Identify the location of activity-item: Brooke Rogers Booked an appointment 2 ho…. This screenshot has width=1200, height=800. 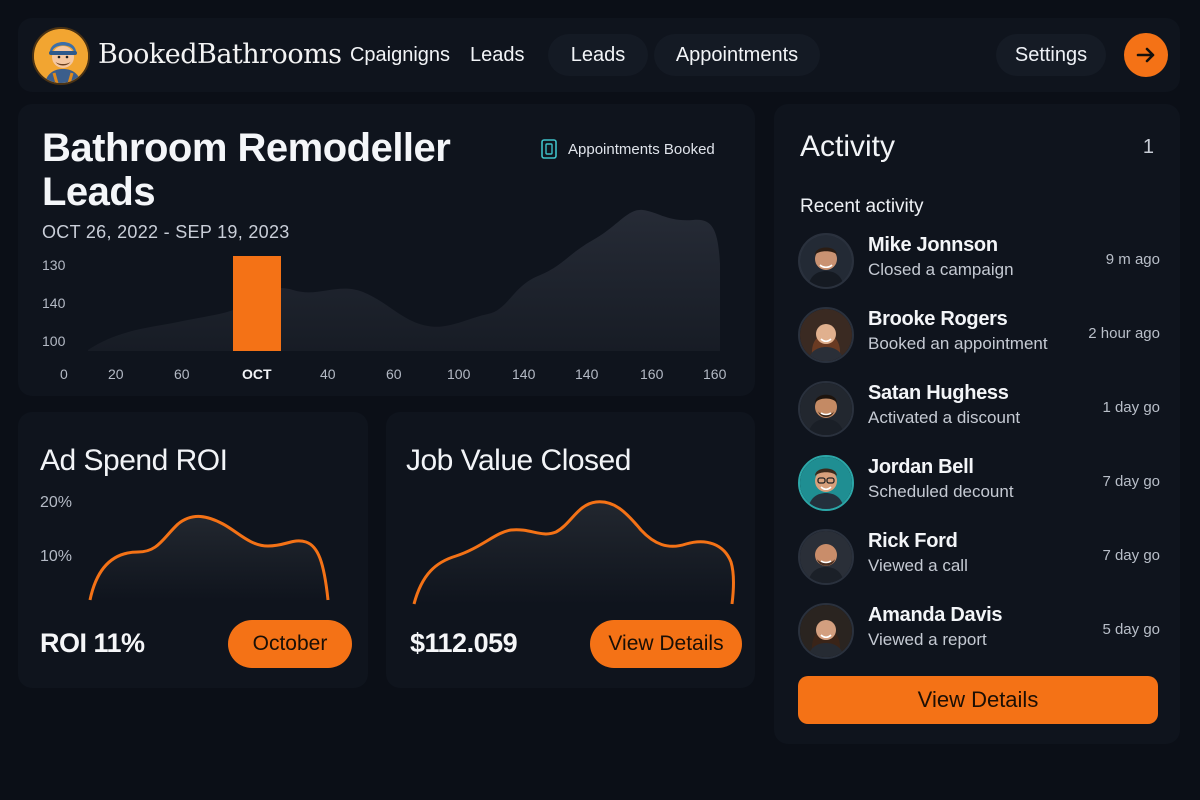
(979, 335).